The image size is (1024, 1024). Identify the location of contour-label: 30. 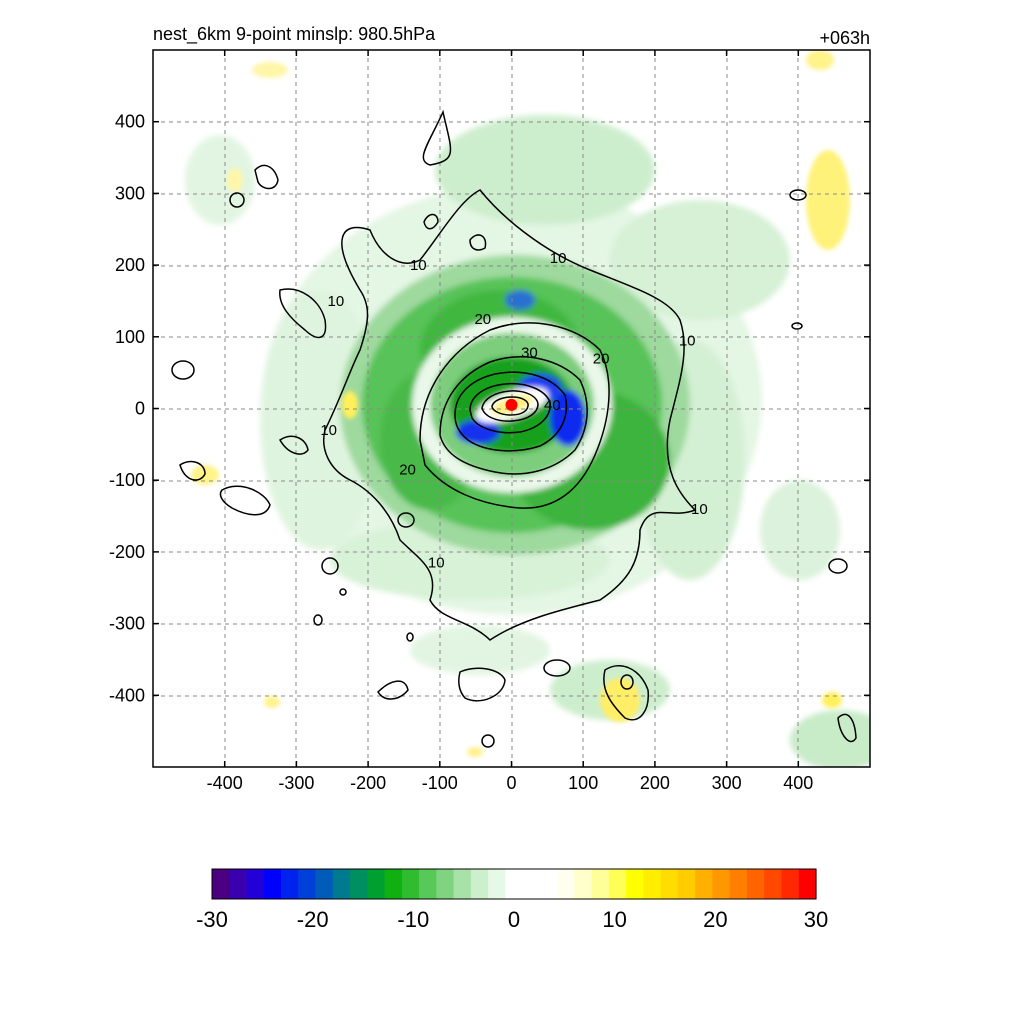
(529, 353).